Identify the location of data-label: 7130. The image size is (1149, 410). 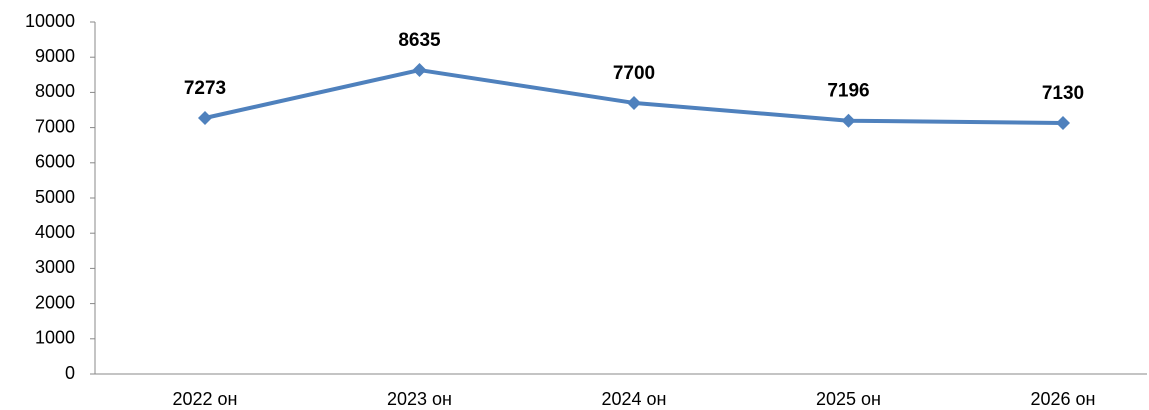
(1063, 93).